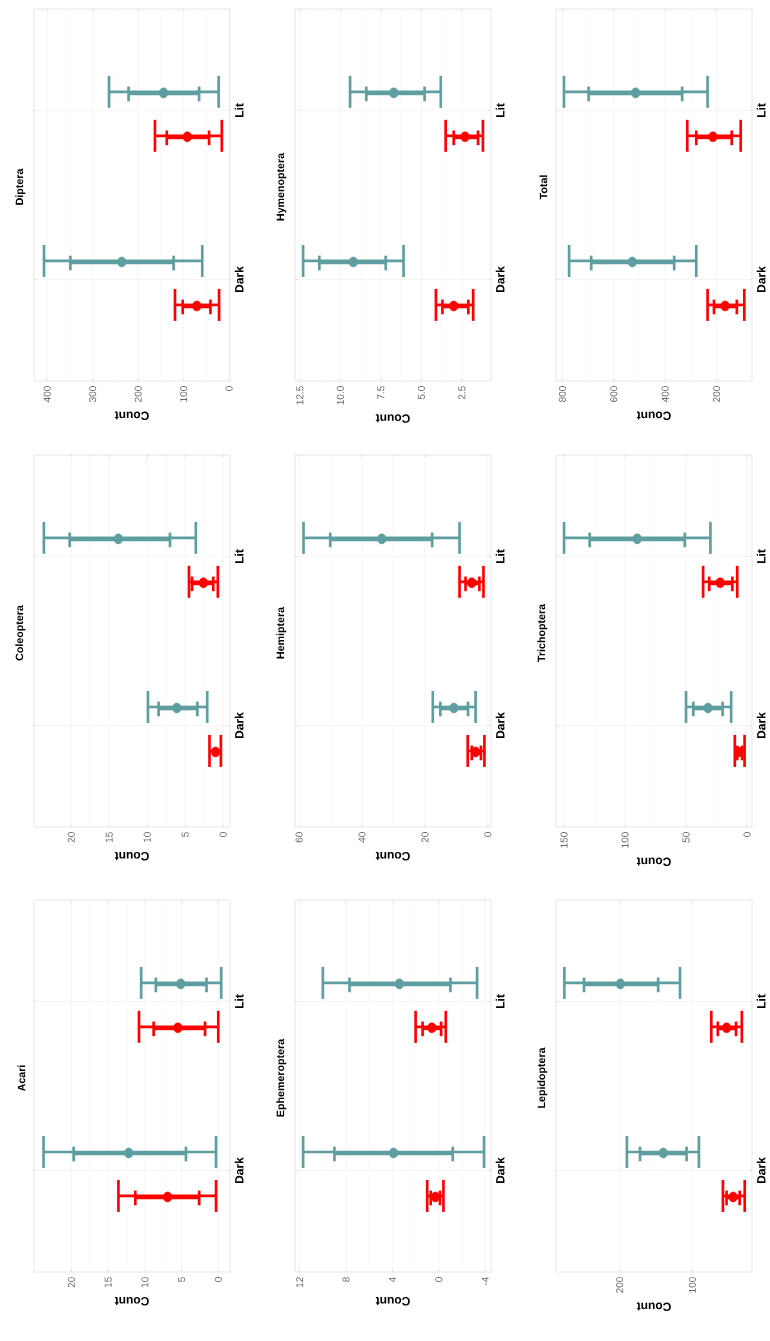  Describe the element at coordinates (462, 393) in the screenshot. I see `x-tick-label: 2.5` at that location.